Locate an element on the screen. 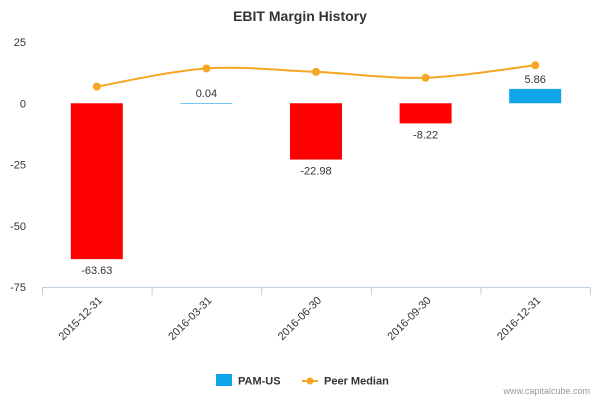 The height and width of the screenshot is (400, 600). y-tick-label: -50 is located at coordinates (18, 227).